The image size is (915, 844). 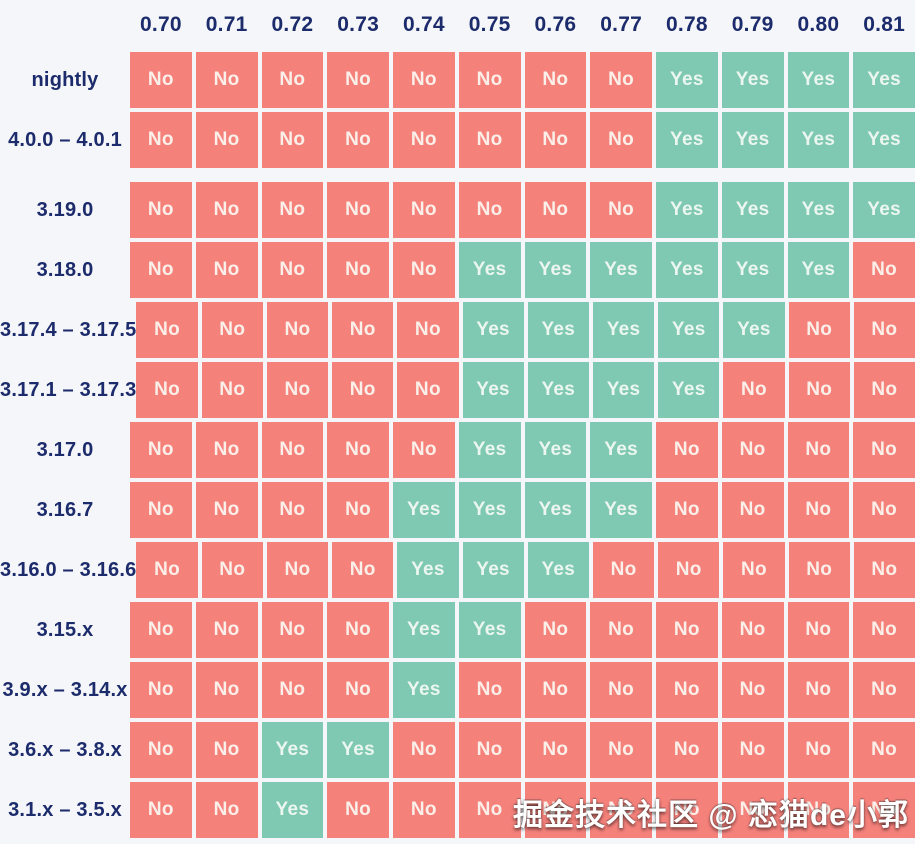 I want to click on column-header: 0.75, so click(x=489, y=24).